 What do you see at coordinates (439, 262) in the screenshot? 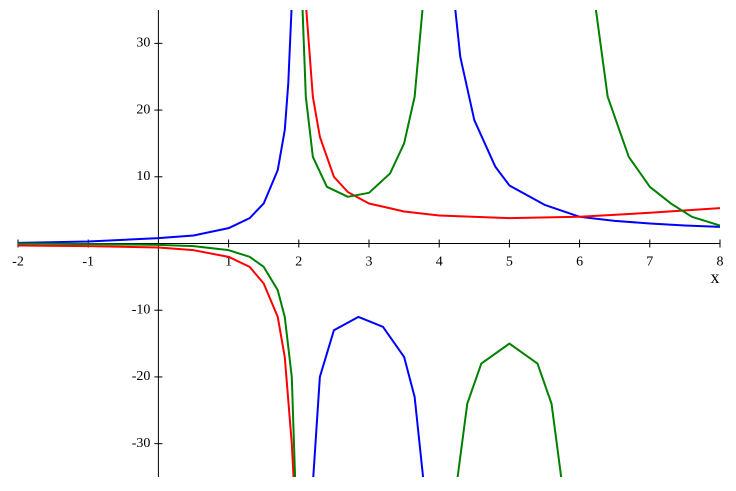
I see `x-tick-label: 4` at bounding box center [439, 262].